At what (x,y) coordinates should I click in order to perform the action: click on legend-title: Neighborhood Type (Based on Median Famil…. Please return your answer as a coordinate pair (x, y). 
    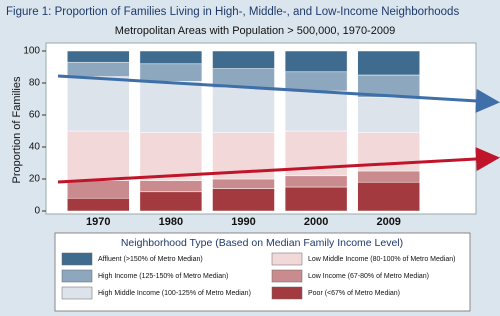
    Looking at the image, I should click on (262, 243).